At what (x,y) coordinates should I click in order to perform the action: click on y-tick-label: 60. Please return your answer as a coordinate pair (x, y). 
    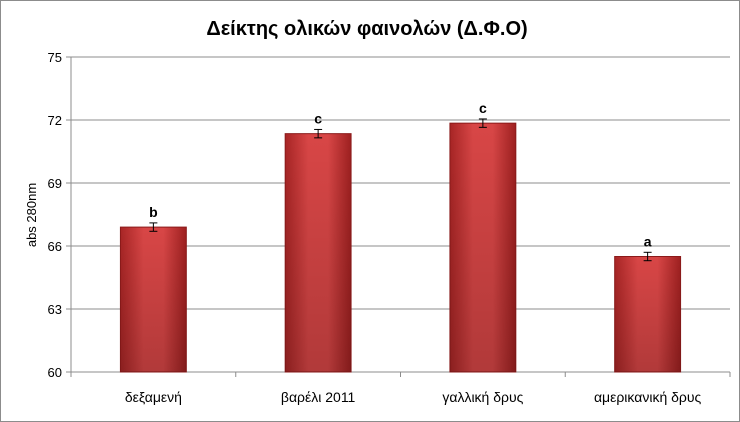
    Looking at the image, I should click on (55, 372).